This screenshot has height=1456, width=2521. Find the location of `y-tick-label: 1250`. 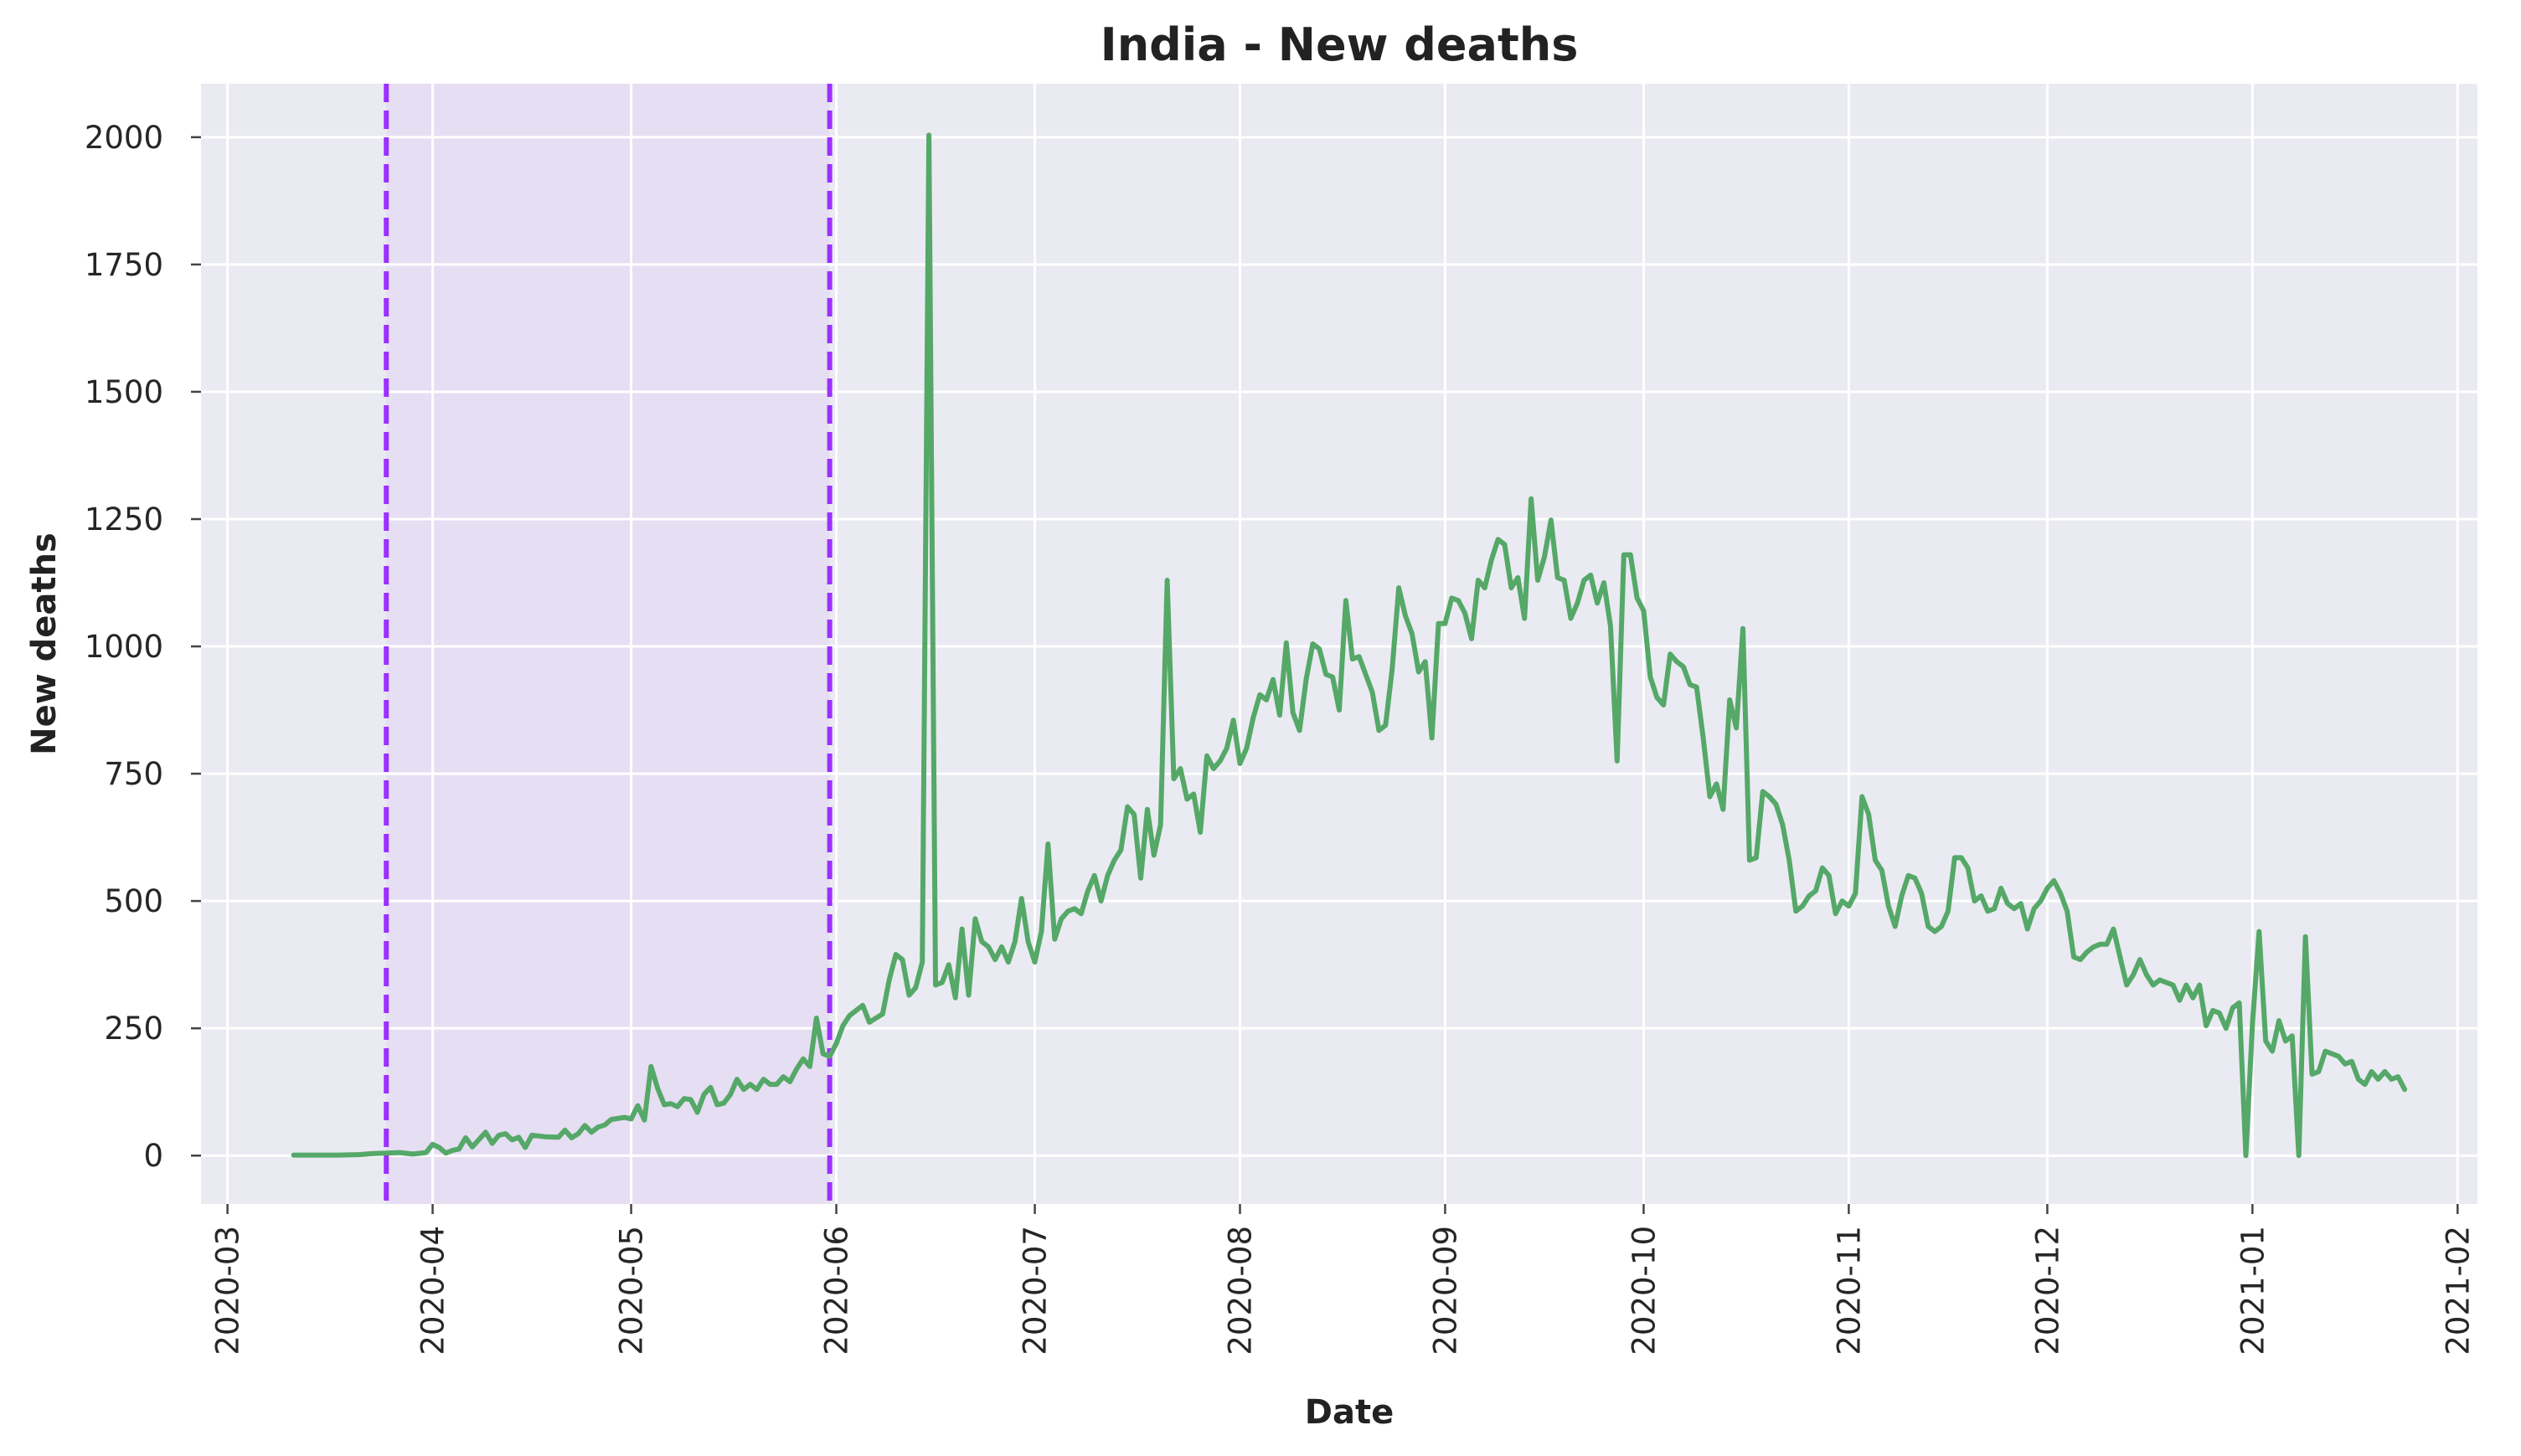

y-tick-label: 1250 is located at coordinates (124, 520).